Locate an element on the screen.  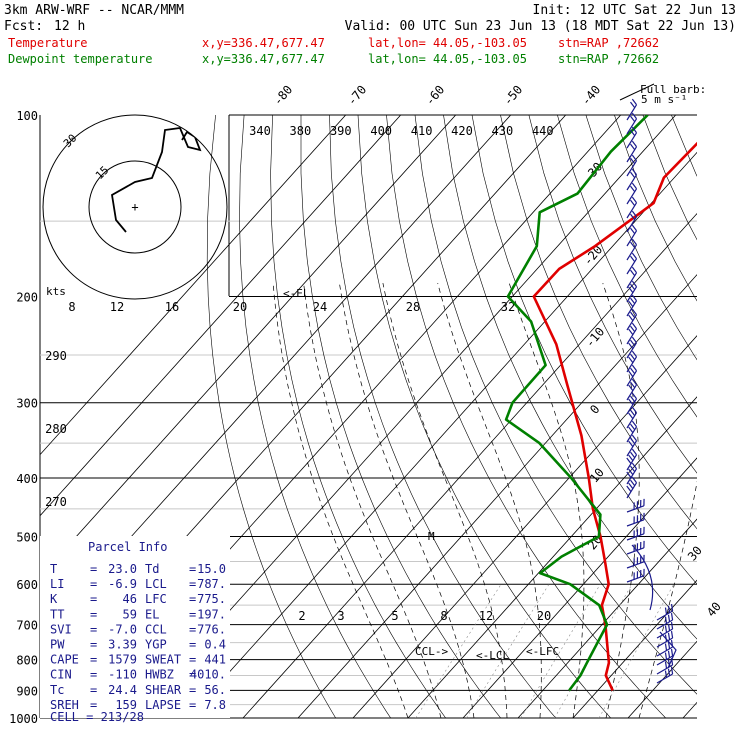
parcel-key: YGP is located at coordinates (156, 645).